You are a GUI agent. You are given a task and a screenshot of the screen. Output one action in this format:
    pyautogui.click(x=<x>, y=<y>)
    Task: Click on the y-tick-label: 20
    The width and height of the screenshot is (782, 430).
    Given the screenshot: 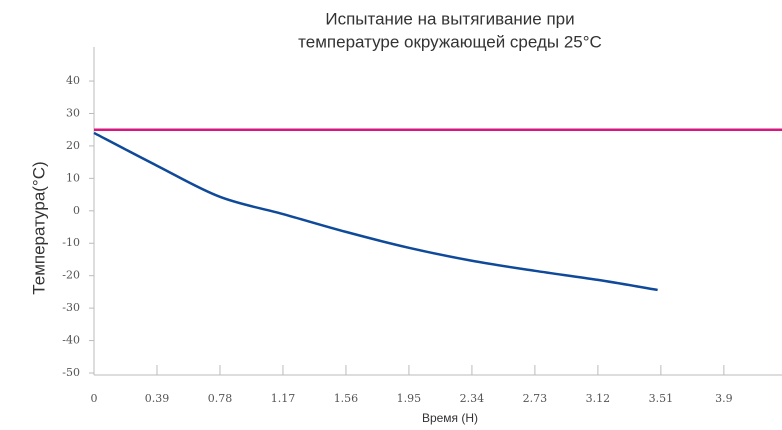 What is the action you would take?
    pyautogui.click(x=73, y=145)
    